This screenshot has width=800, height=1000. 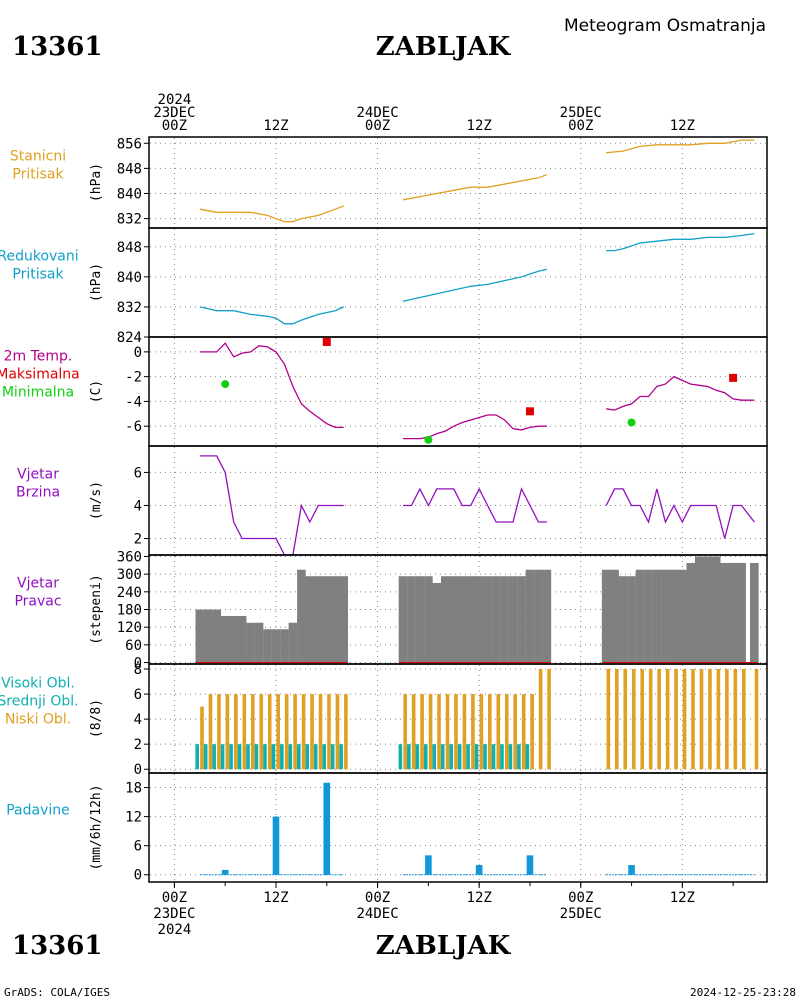 What do you see at coordinates (38, 684) in the screenshot?
I see `panel-label: Visoki Obl.` at bounding box center [38, 684].